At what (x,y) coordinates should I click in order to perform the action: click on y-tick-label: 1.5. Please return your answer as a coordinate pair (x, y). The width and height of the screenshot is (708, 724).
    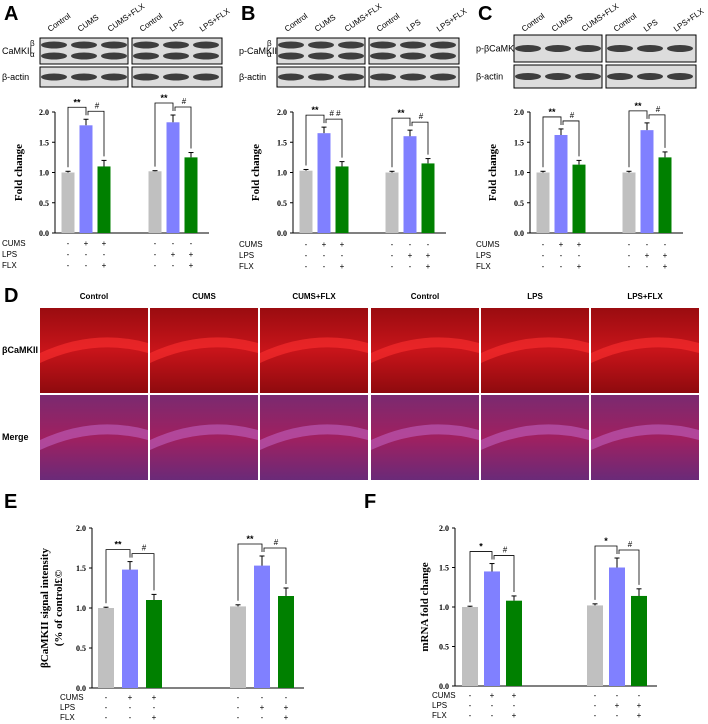
    Looking at the image, I should click on (282, 142).